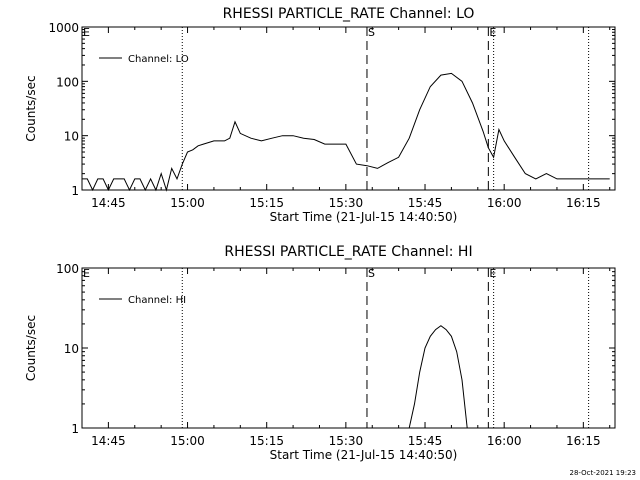  I want to click on chart-title: RHESSI PARTICLE_RATE Channel: LO, so click(349, 14).